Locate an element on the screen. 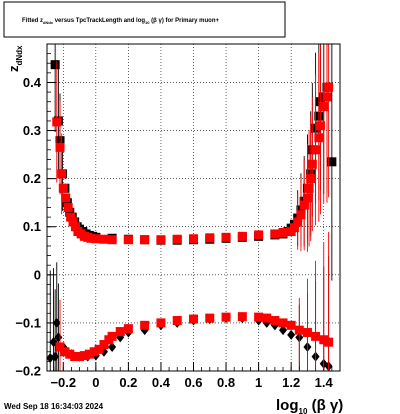 The width and height of the screenshot is (400, 414). x-axis-title: log10 (β γ) is located at coordinates (309, 405).